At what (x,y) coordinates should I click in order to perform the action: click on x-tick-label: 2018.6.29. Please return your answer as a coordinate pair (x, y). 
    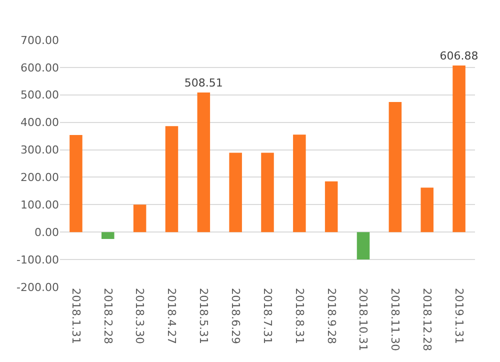
    Looking at the image, I should click on (235, 316).